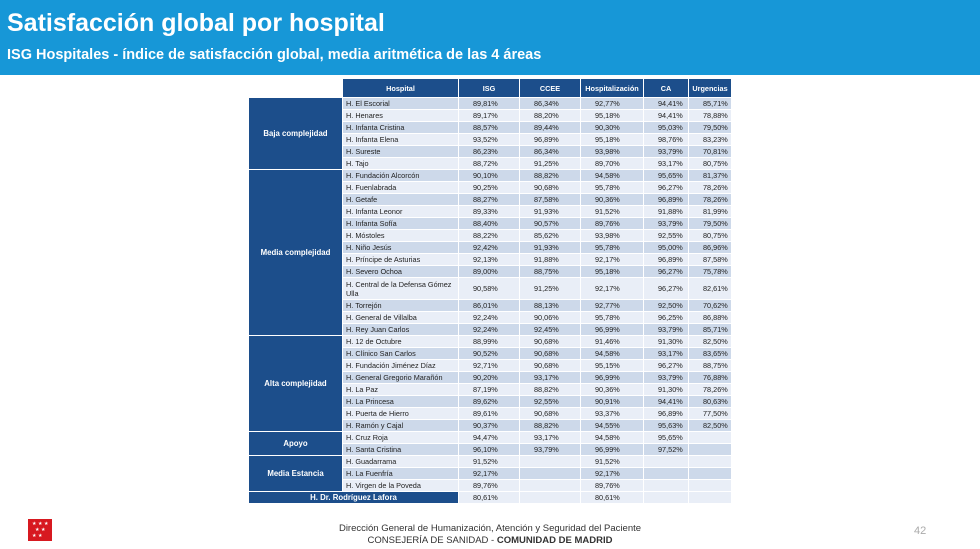 This screenshot has width=980, height=549. I want to click on value-cell: 77,50%, so click(710, 413).